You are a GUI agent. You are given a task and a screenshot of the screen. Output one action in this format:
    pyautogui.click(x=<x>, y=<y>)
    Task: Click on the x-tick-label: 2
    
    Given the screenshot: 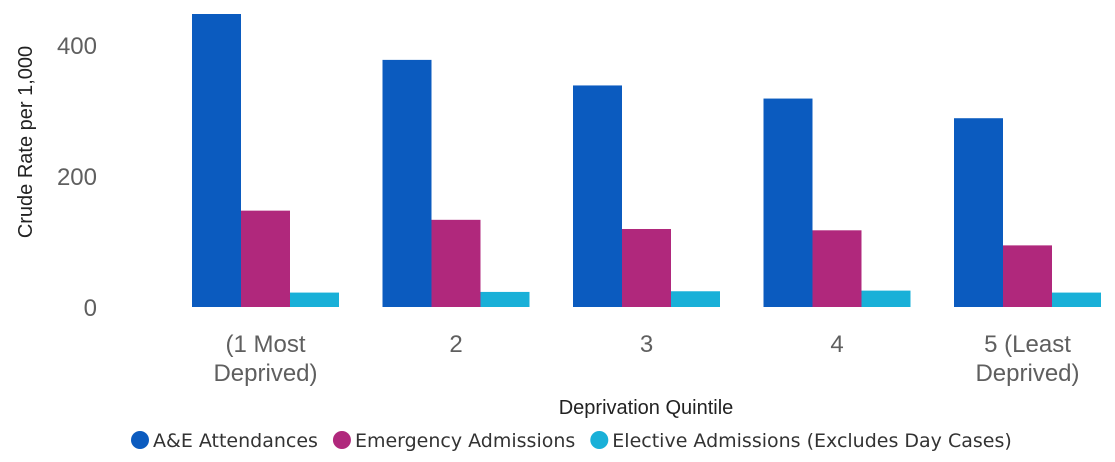 What is the action you would take?
    pyautogui.click(x=455, y=344)
    